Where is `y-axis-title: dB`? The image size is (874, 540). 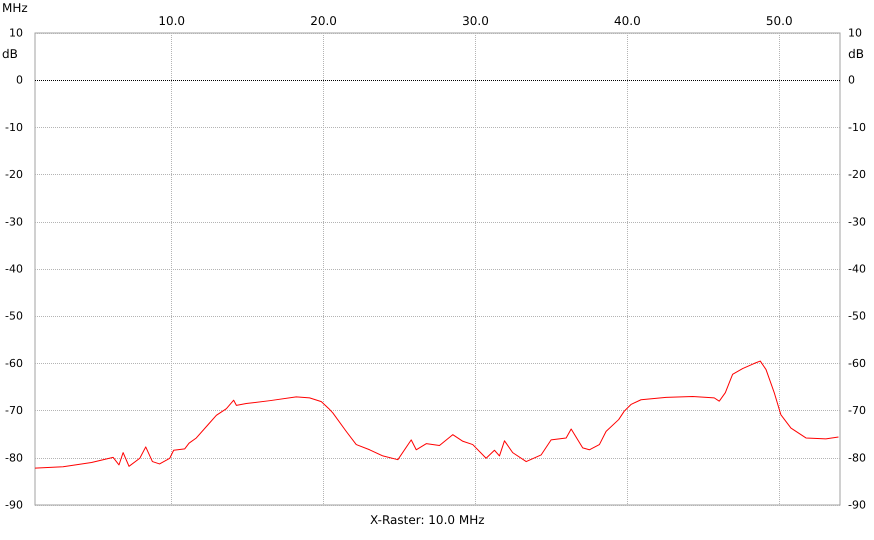
y-axis-title: dB is located at coordinates (10, 54).